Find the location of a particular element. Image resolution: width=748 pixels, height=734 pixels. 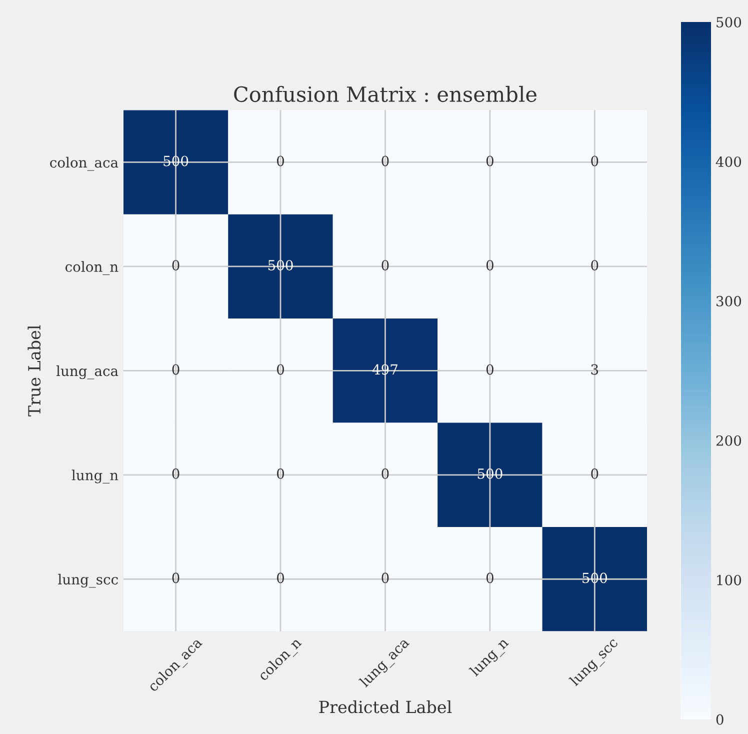

y-tick-label: lung_n is located at coordinates (95, 477).